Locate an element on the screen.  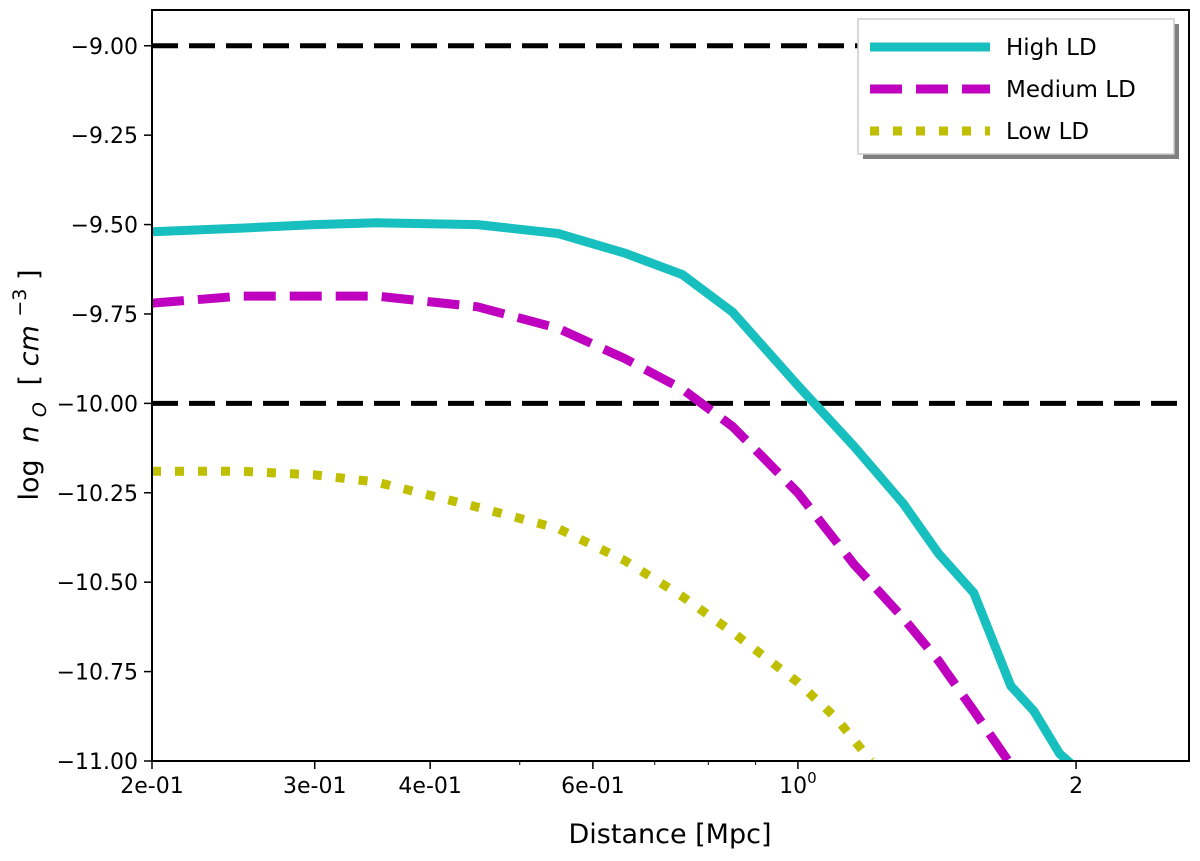
x-tick-label-5: 2 is located at coordinates (1076, 786).